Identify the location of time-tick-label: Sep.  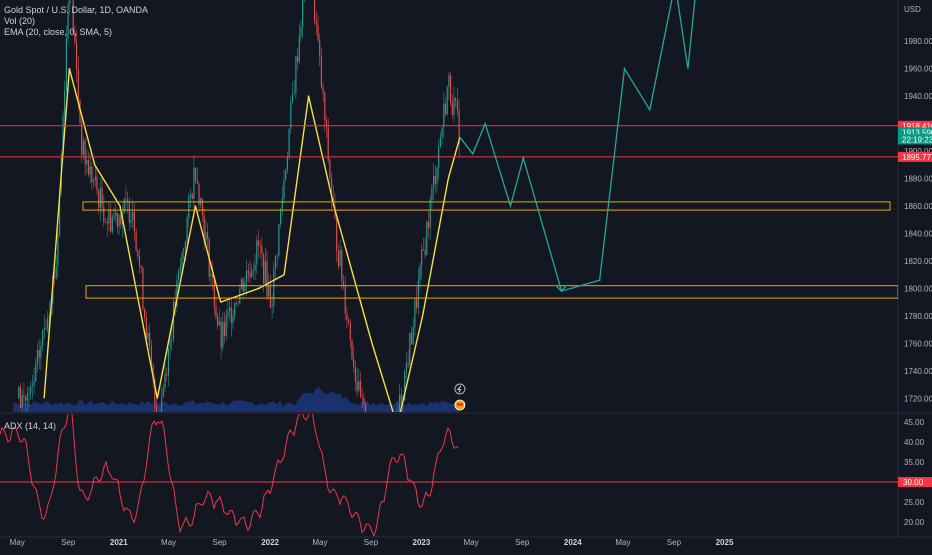
(68, 542).